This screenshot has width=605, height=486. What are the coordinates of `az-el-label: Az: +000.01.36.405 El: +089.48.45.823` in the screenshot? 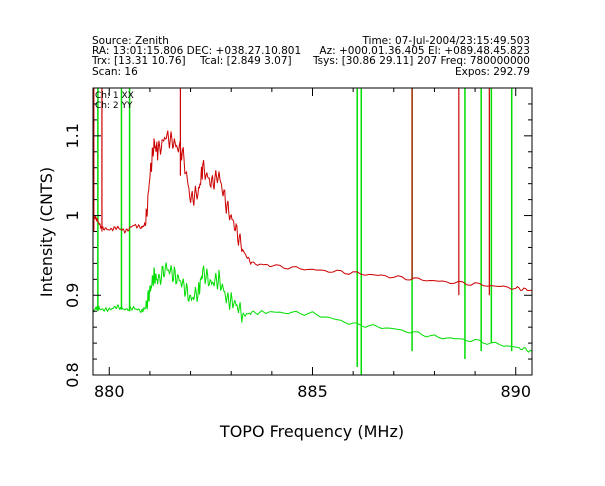 It's located at (424, 51).